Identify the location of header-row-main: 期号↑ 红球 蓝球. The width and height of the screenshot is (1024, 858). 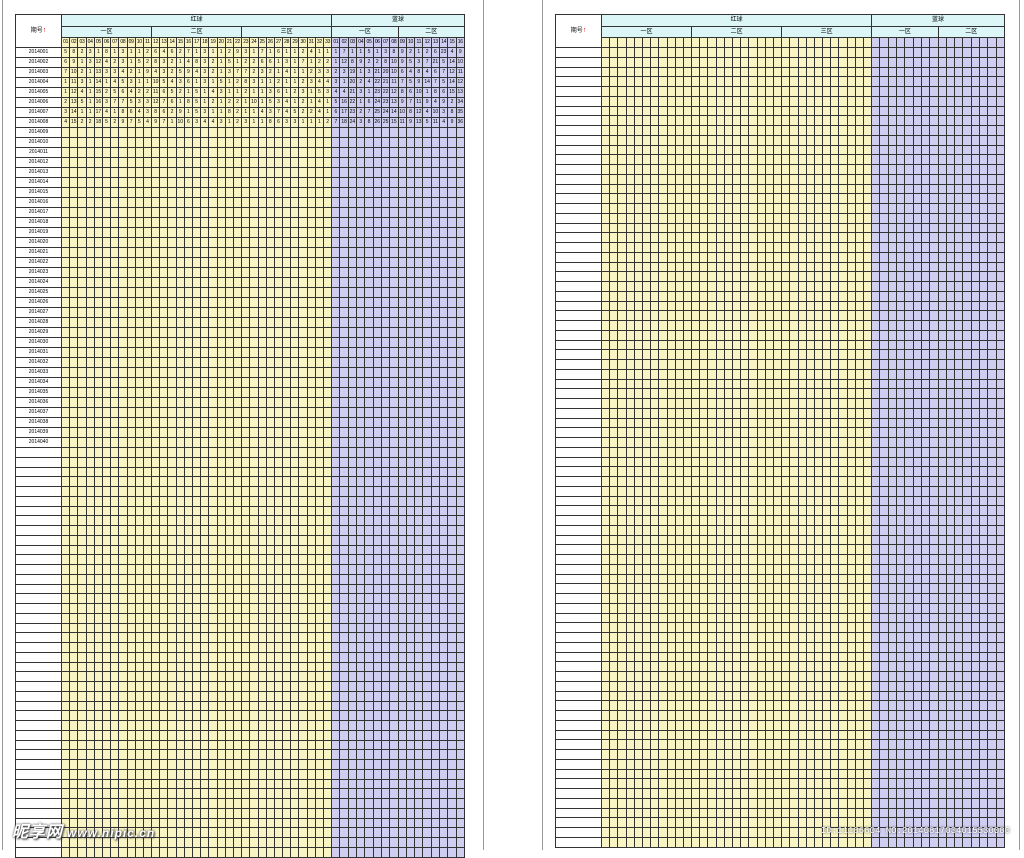
(780, 31).